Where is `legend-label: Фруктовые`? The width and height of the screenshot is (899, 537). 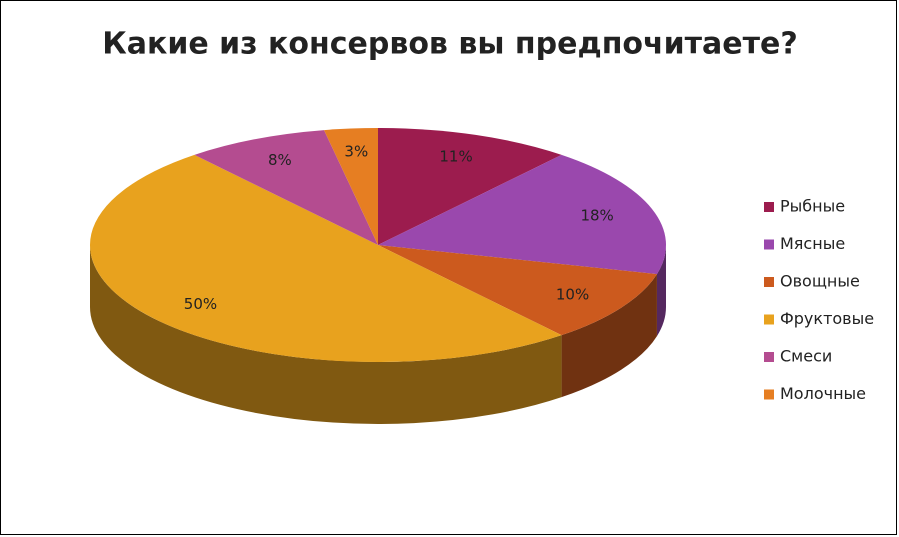 legend-label: Фруктовые is located at coordinates (827, 318).